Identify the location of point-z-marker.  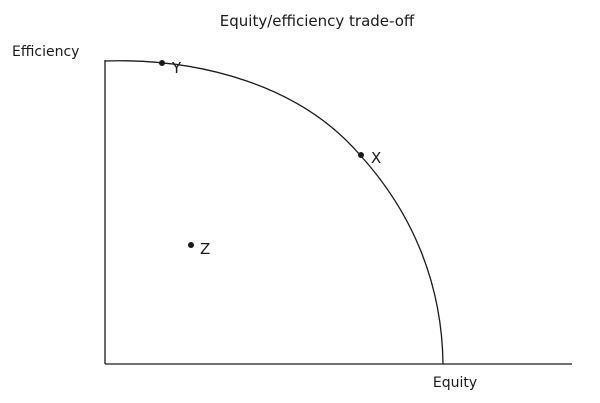
(191, 245).